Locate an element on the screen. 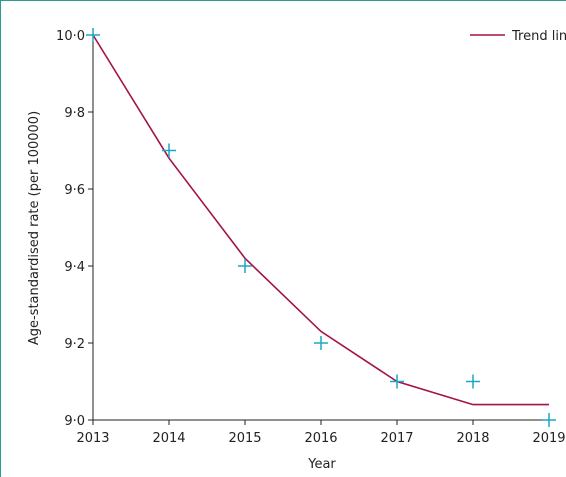  x-tick-label: 2016 is located at coordinates (320, 438).